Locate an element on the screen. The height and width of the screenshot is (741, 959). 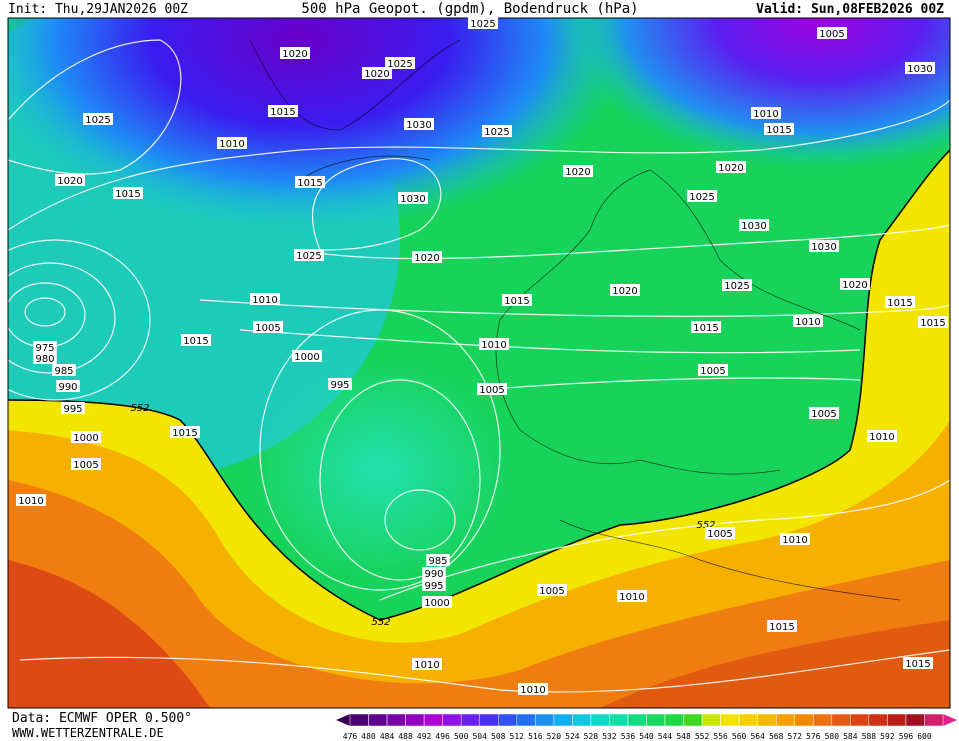
isobar-label: 1030 is located at coordinates (753, 226).